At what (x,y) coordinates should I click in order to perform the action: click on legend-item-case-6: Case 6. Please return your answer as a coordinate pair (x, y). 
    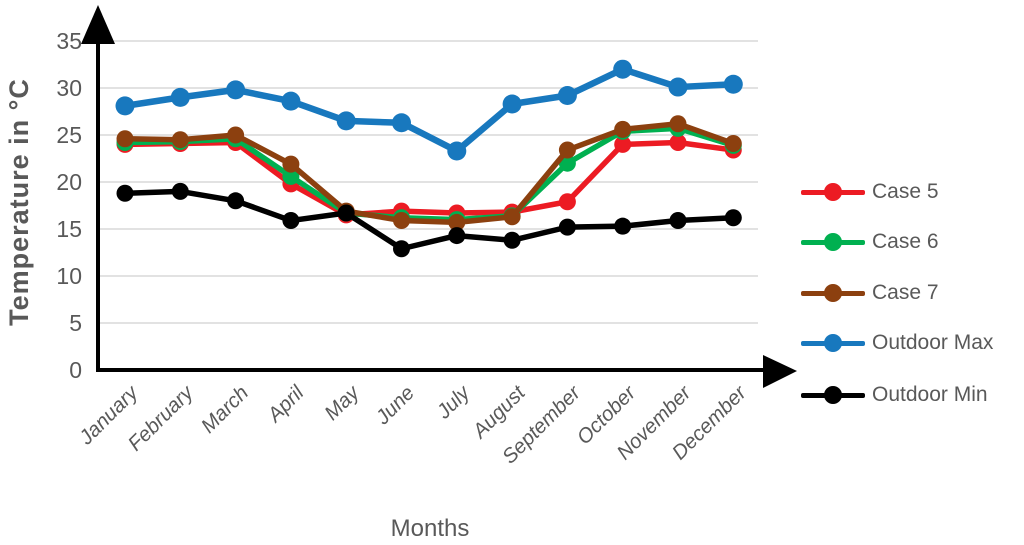
    Looking at the image, I should click on (870, 242).